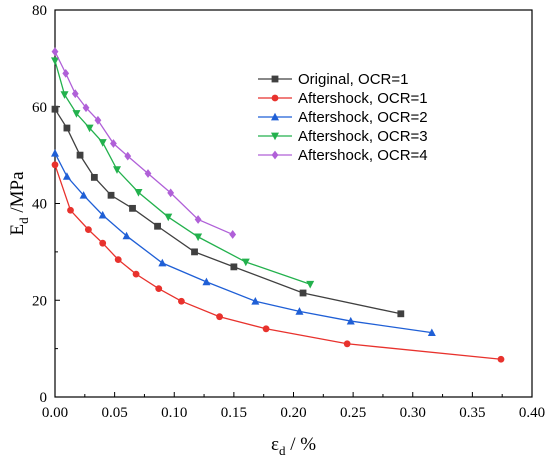 The image size is (550, 461). Describe the element at coordinates (293, 413) in the screenshot. I see `x-tick-label: 0.20` at that location.